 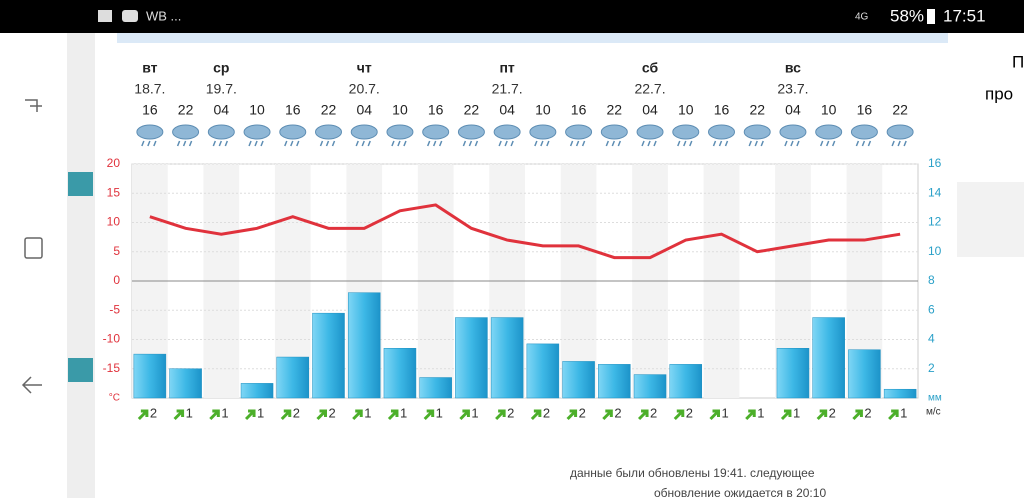 What do you see at coordinates (33, 248) in the screenshot?
I see `nav-home` at bounding box center [33, 248].